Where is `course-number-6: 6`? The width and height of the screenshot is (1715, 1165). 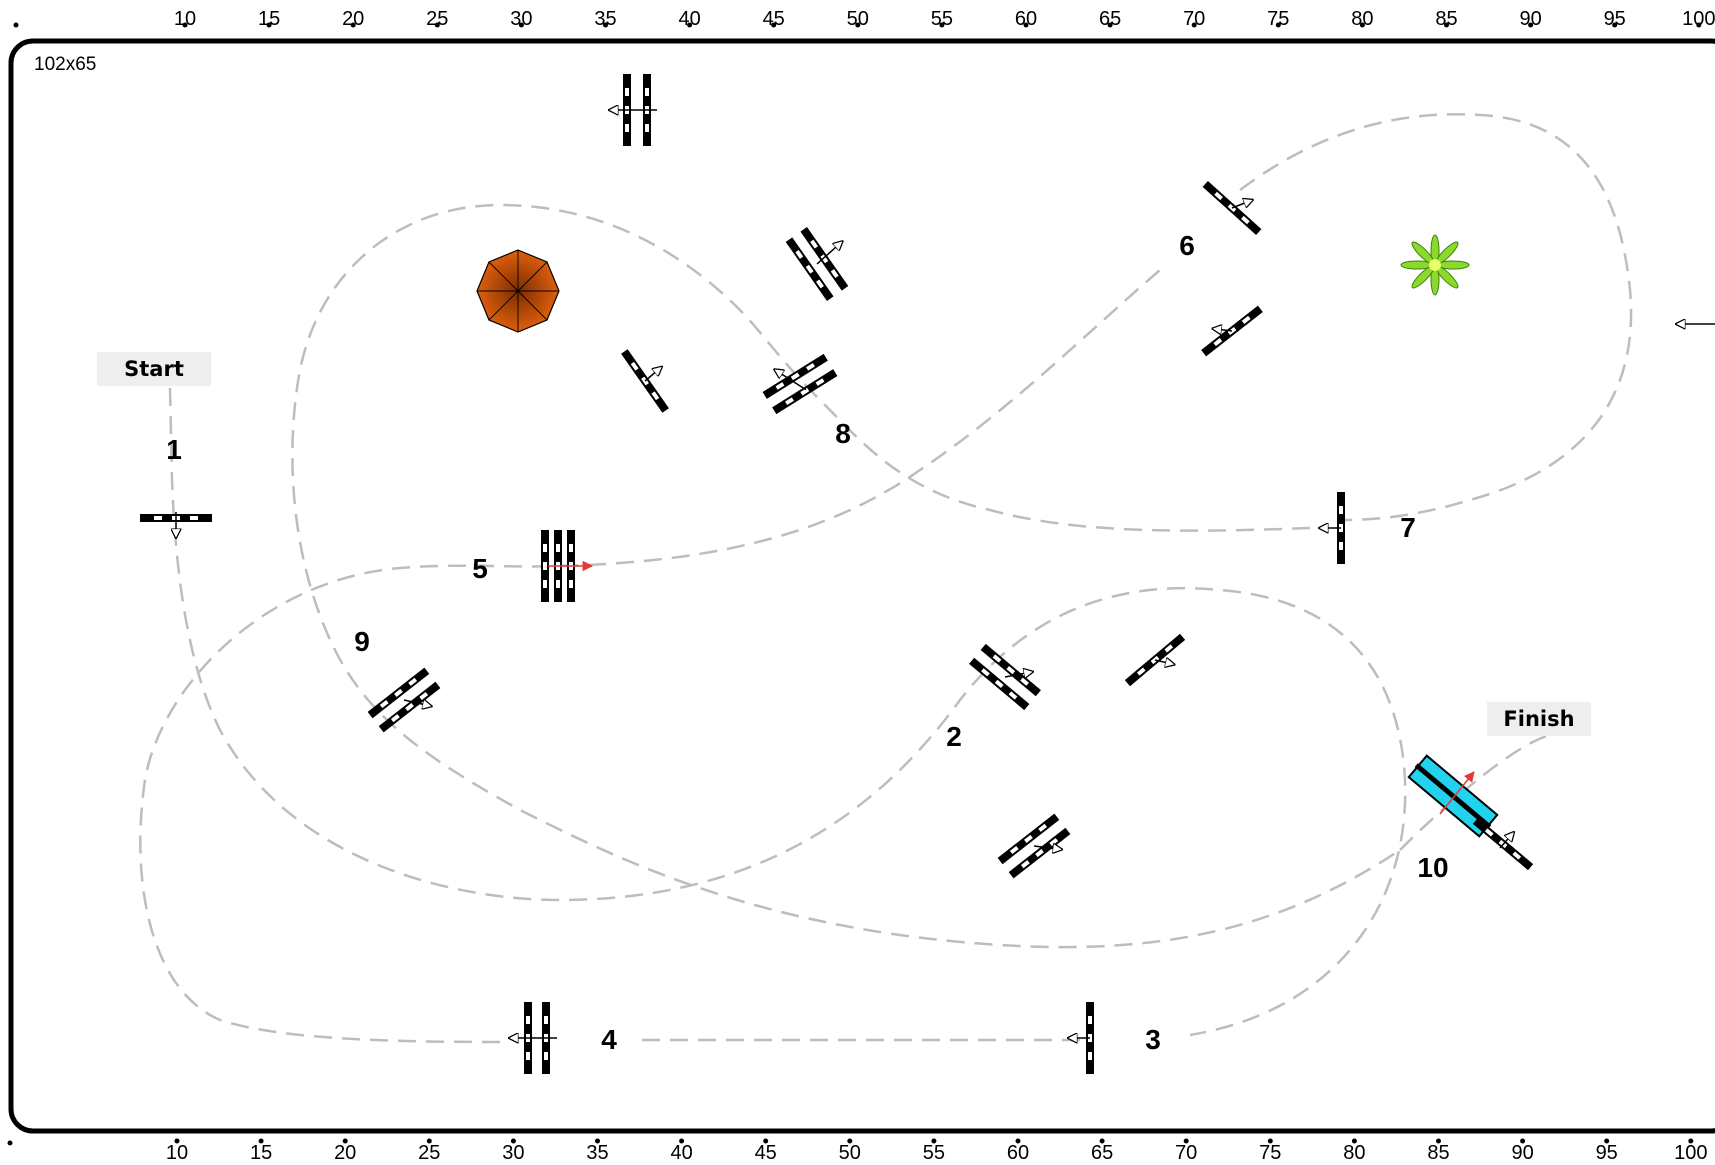 course-number-6: 6 is located at coordinates (1187, 245).